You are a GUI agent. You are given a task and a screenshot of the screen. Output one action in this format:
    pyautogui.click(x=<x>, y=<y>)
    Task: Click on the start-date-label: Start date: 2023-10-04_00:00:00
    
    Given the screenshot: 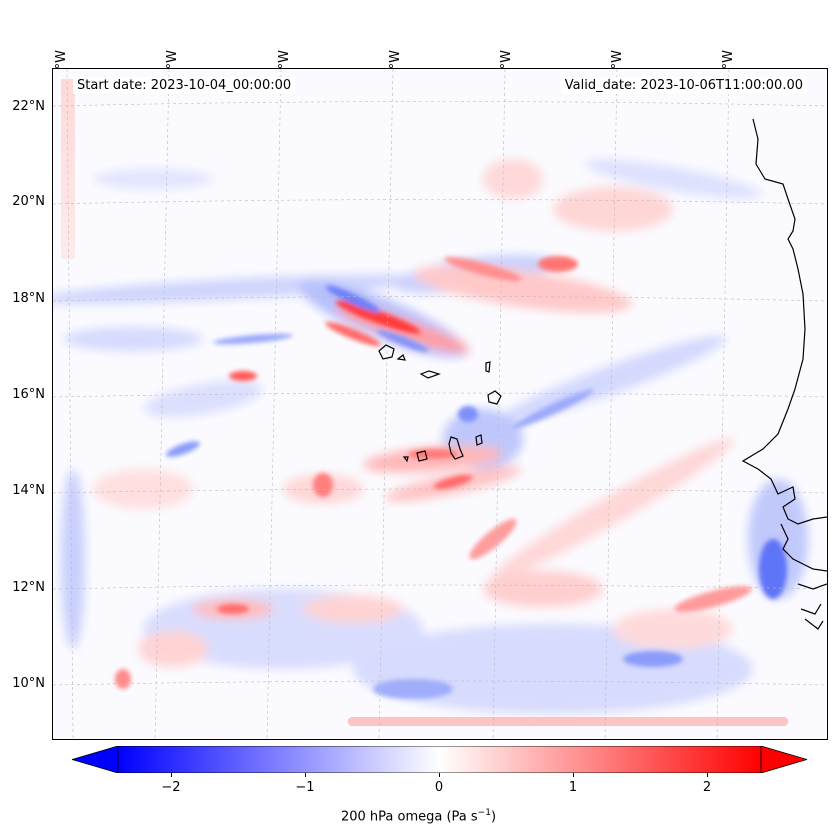 What is the action you would take?
    pyautogui.click(x=184, y=85)
    